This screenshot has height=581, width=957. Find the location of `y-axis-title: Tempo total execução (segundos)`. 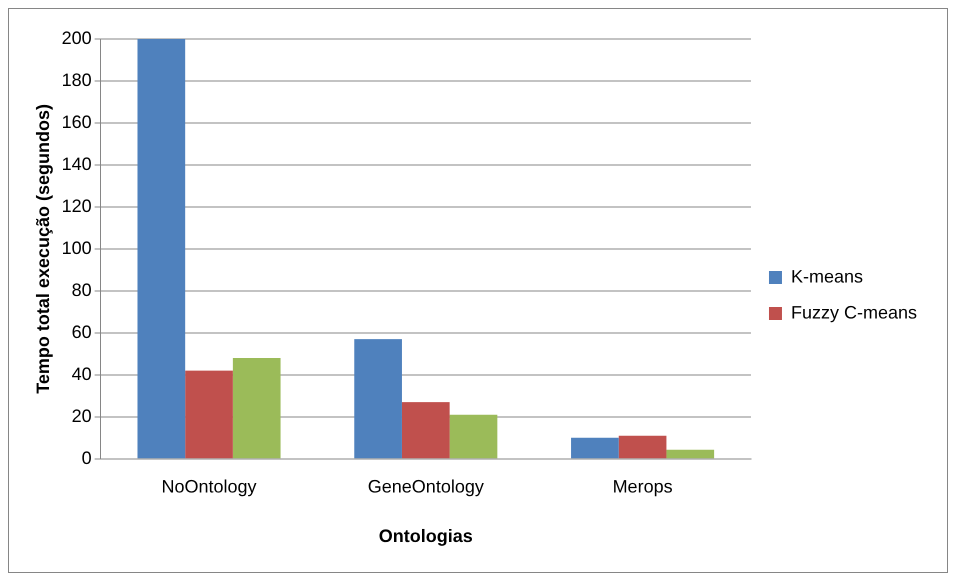

y-axis-title: Tempo total execução (segundos) is located at coordinates (42, 249).